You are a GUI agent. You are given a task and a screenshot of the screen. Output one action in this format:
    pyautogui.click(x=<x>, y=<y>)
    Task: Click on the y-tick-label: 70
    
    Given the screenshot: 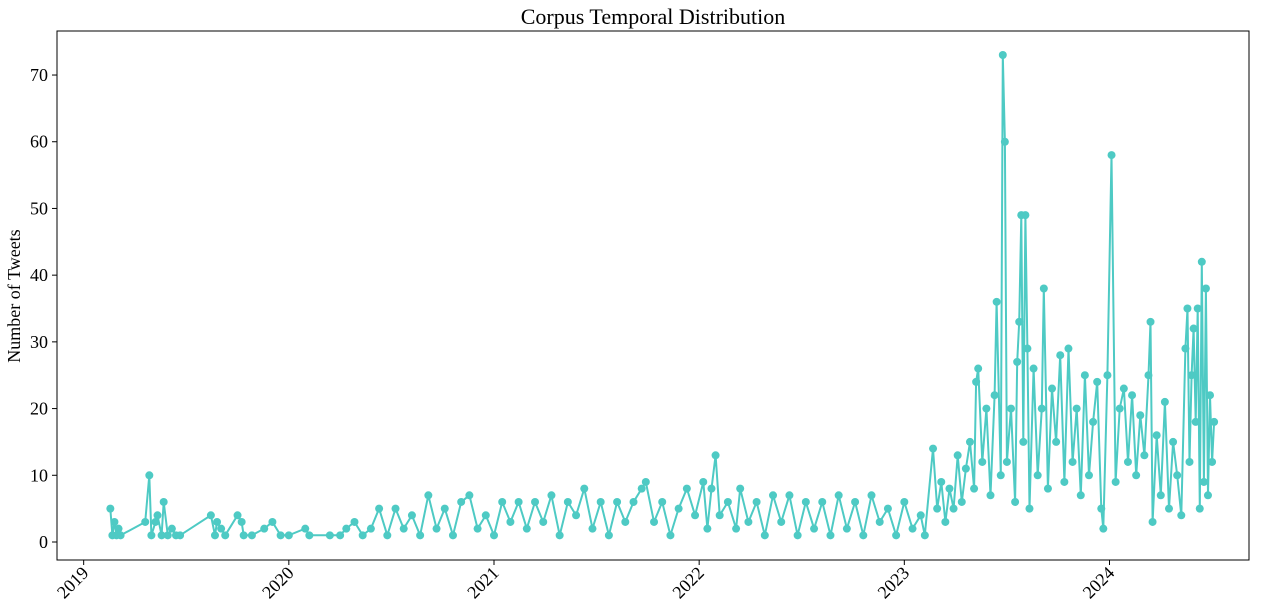 What is the action you would take?
    pyautogui.click(x=39, y=75)
    